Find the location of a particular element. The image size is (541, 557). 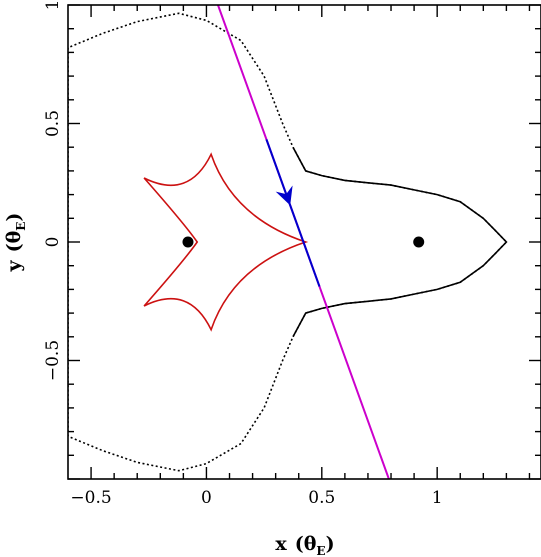

y-axis-label-y: y is located at coordinates (14, 265).